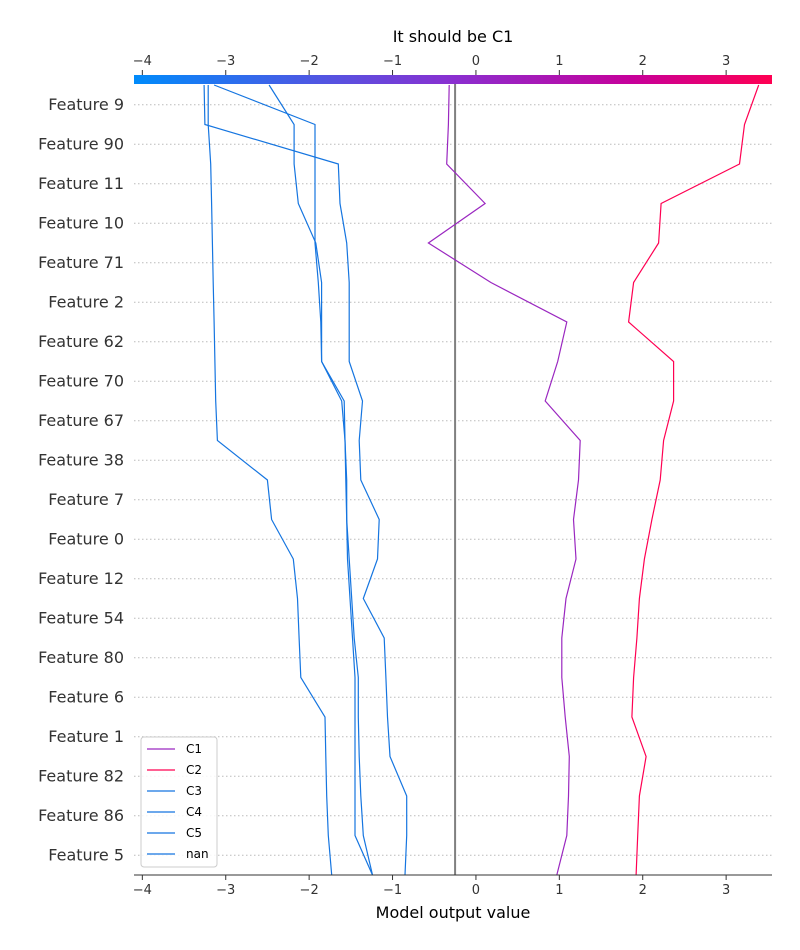 The height and width of the screenshot is (950, 800). Describe the element at coordinates (86, 854) in the screenshot. I see `feature-label: Feature 5` at that location.